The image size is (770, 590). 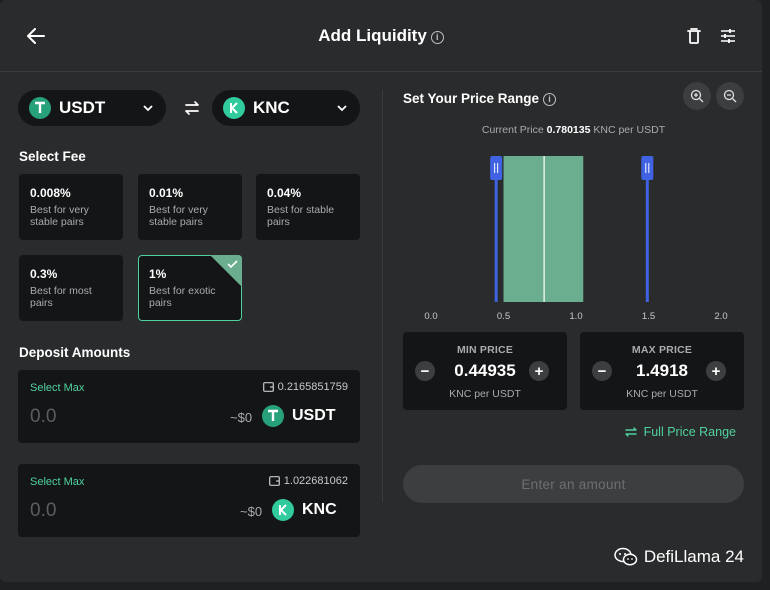 What do you see at coordinates (437, 37) in the screenshot?
I see `title-info-icon: i` at bounding box center [437, 37].